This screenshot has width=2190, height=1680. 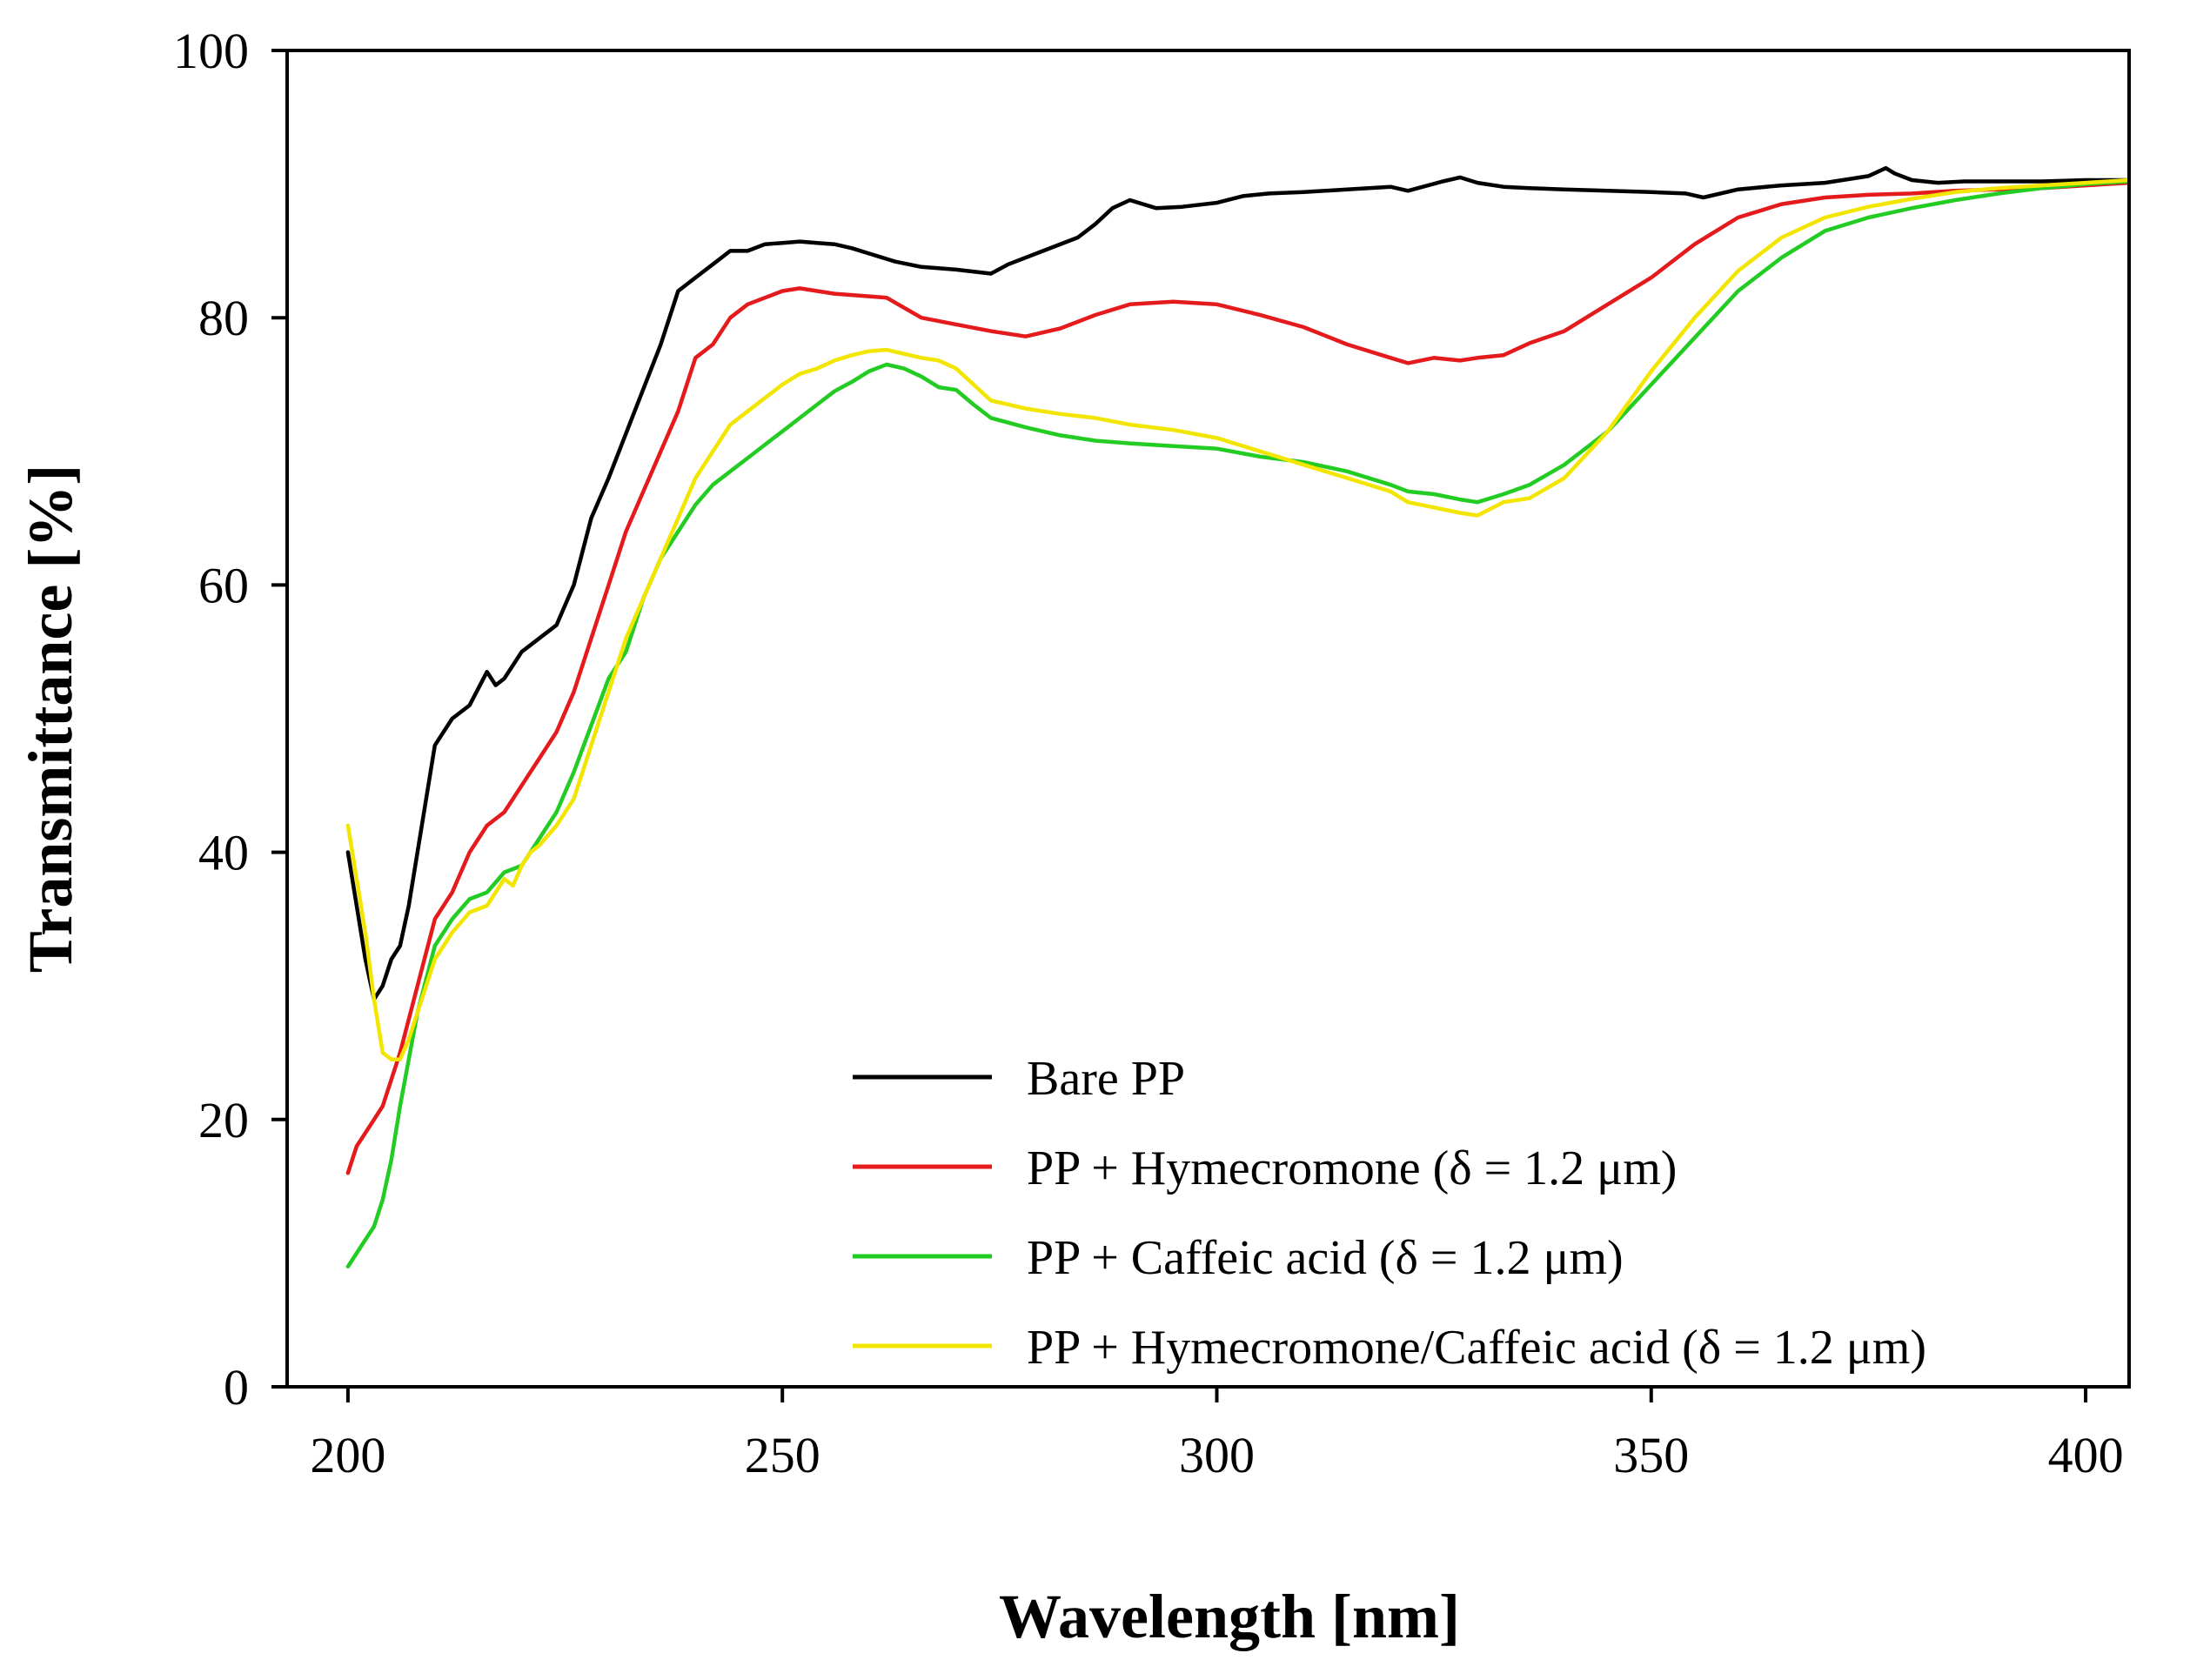 I want to click on y-tick-label: 100, so click(x=211, y=51).